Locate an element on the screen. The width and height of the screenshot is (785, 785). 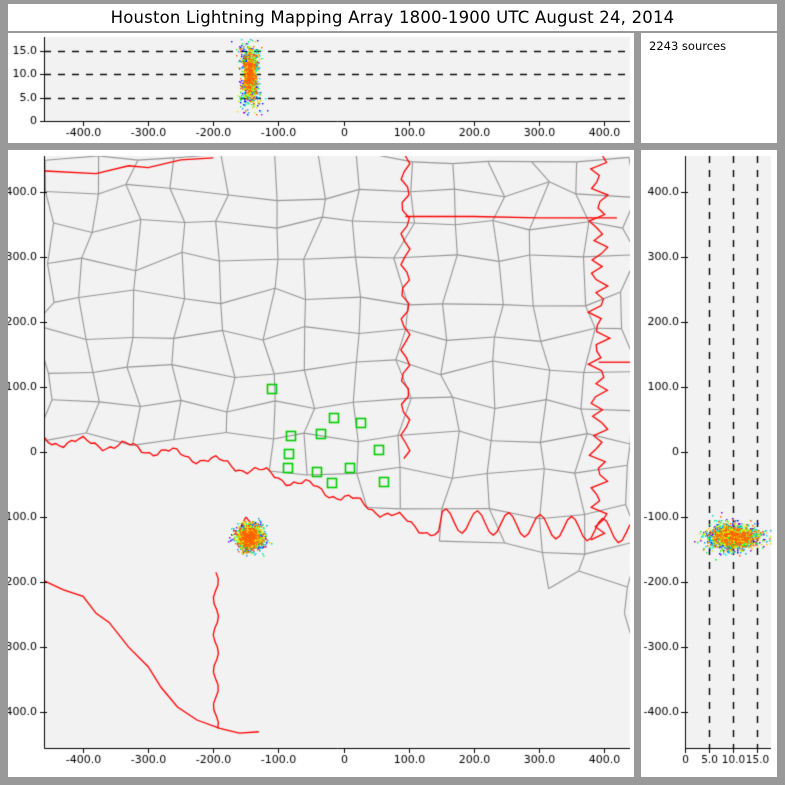
source-count-panel: 2243 sources is located at coordinates (709, 88).